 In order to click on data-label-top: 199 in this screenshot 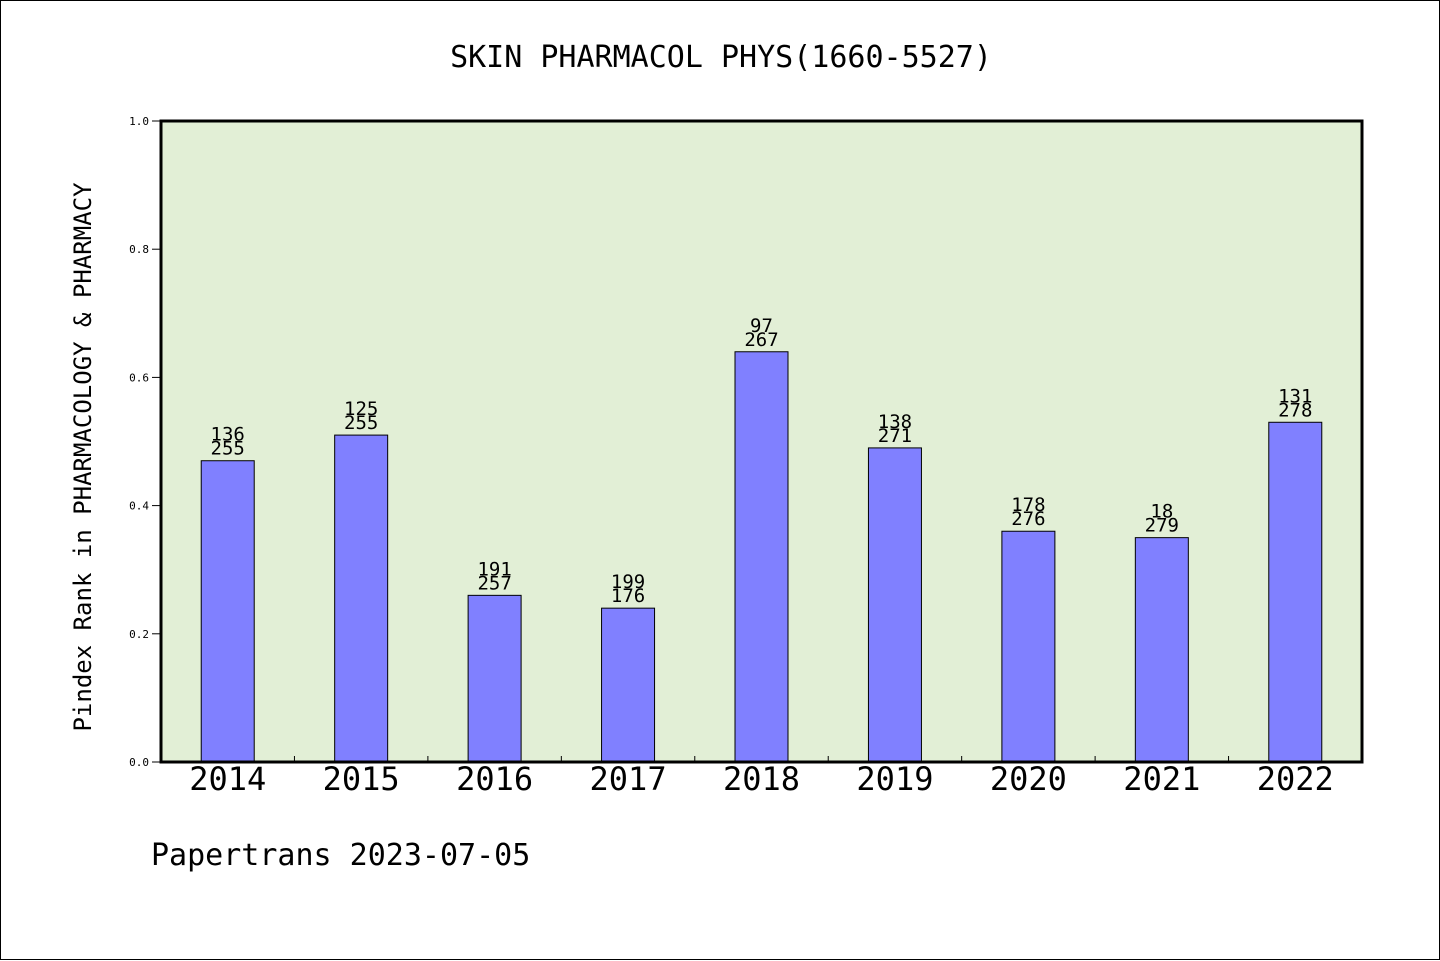, I will do `click(628, 582)`.